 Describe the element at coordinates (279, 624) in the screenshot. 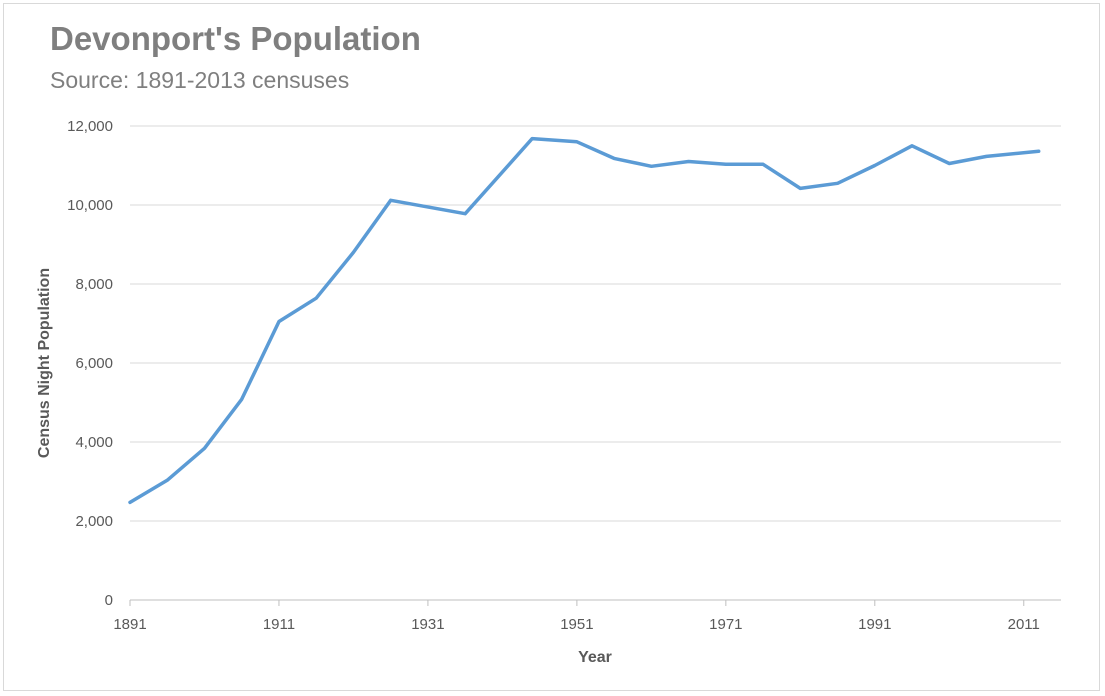

I see `x-tick-label: 1911` at that location.